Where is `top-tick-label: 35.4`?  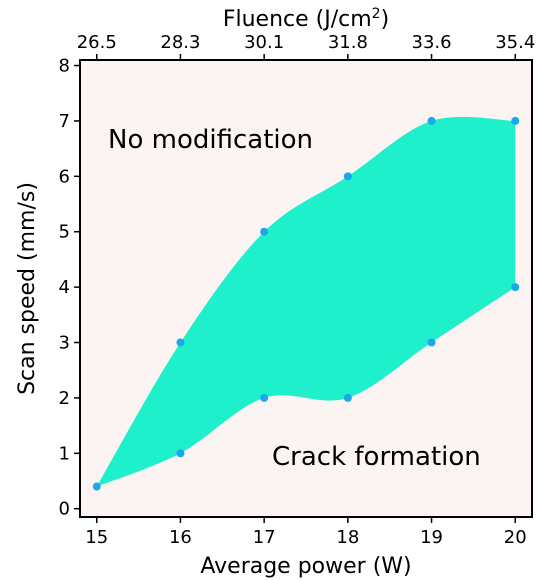 top-tick-label: 35.4 is located at coordinates (515, 42).